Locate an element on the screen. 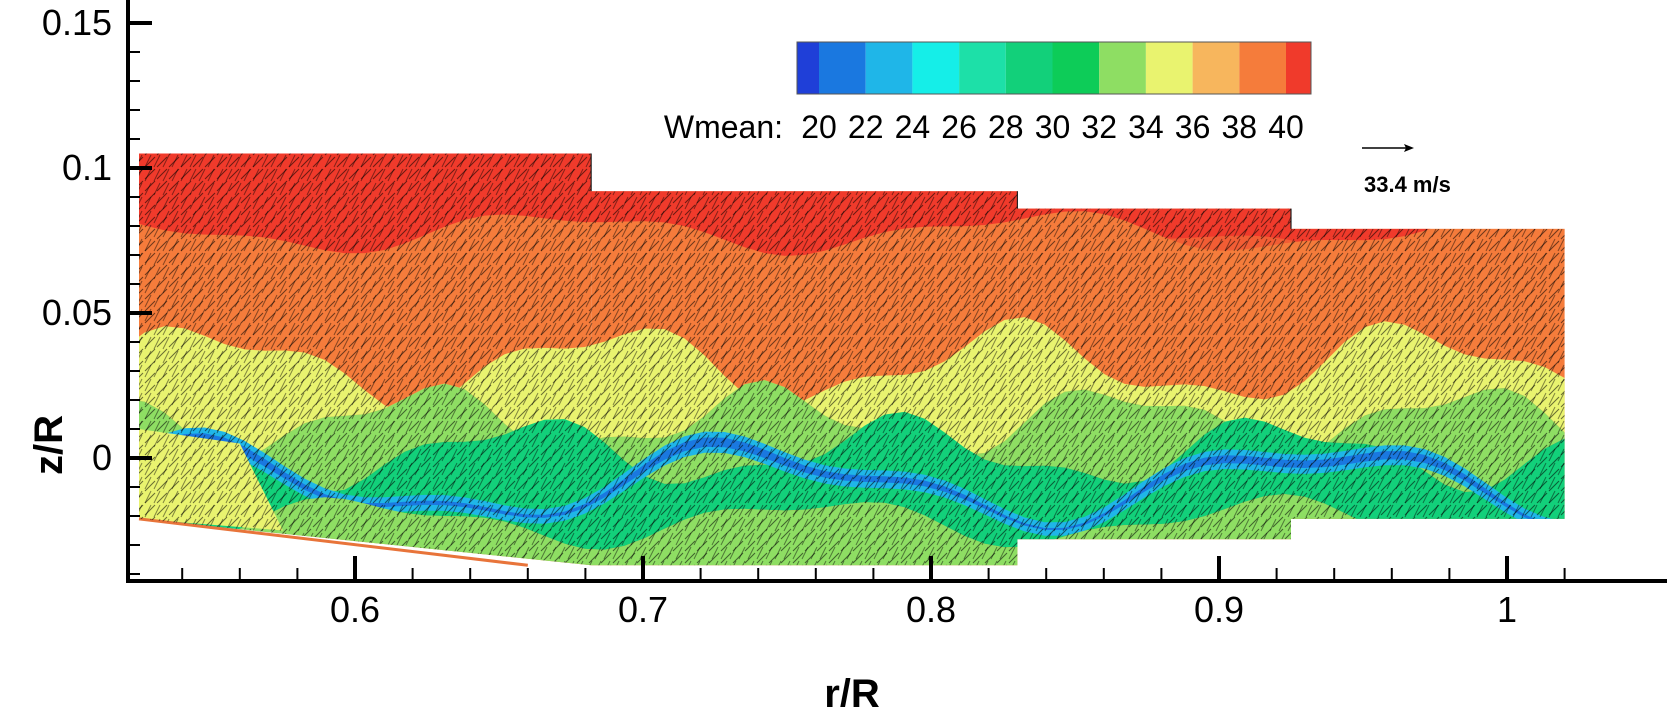 Image resolution: width=1667 pixels, height=707 pixels. legend-level-label: 40 is located at coordinates (1286, 127).